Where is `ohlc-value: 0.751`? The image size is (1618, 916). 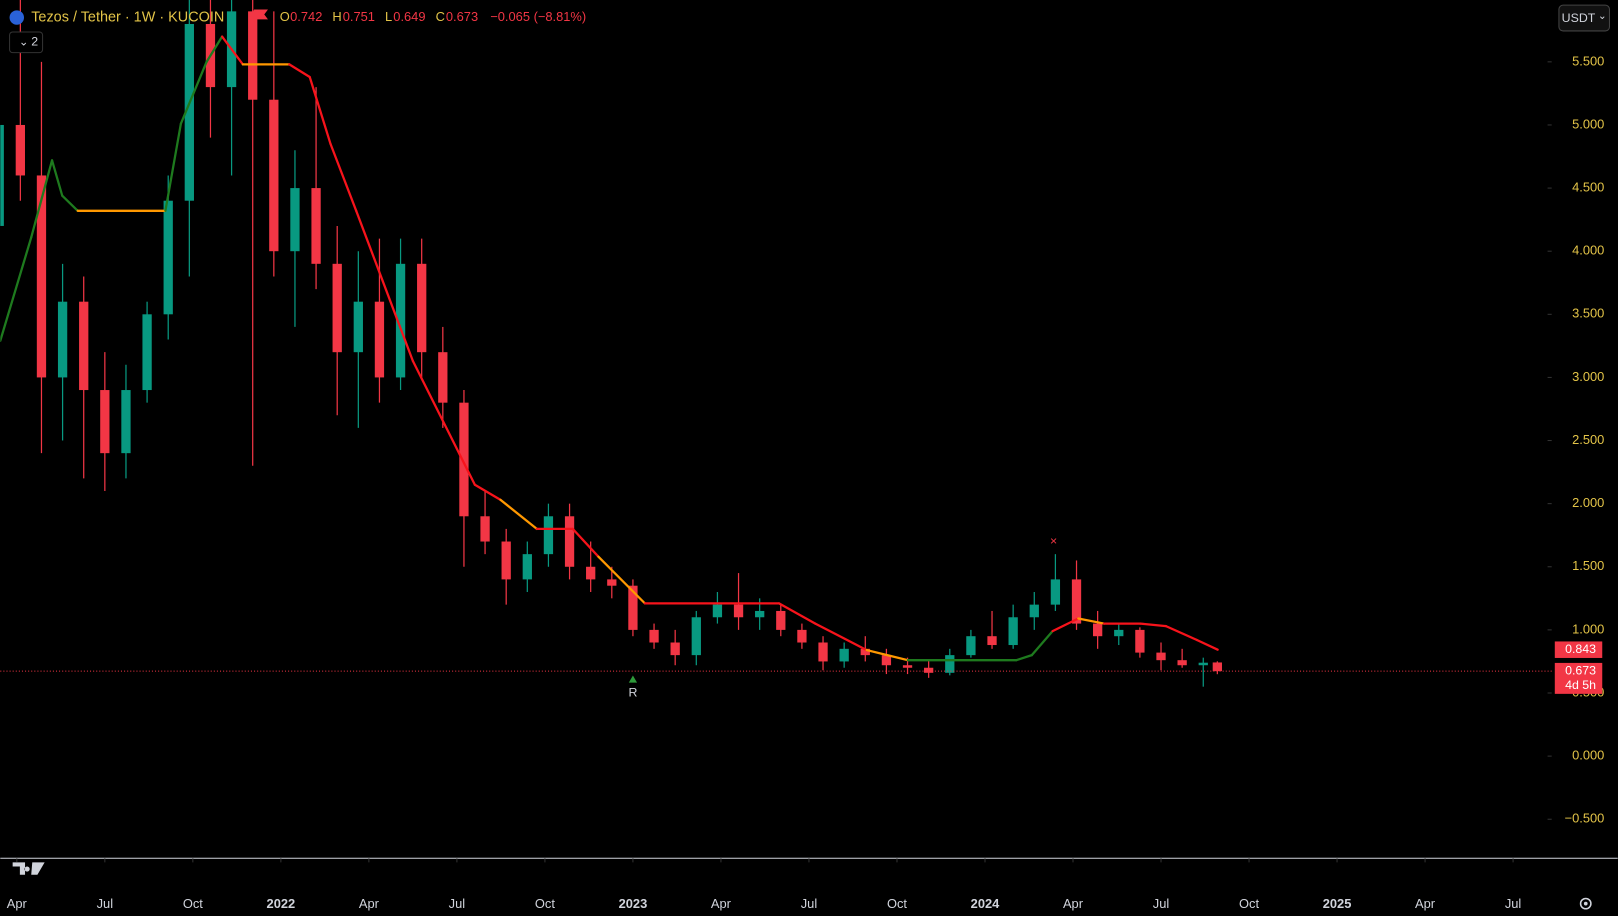 ohlc-value: 0.751 is located at coordinates (359, 16).